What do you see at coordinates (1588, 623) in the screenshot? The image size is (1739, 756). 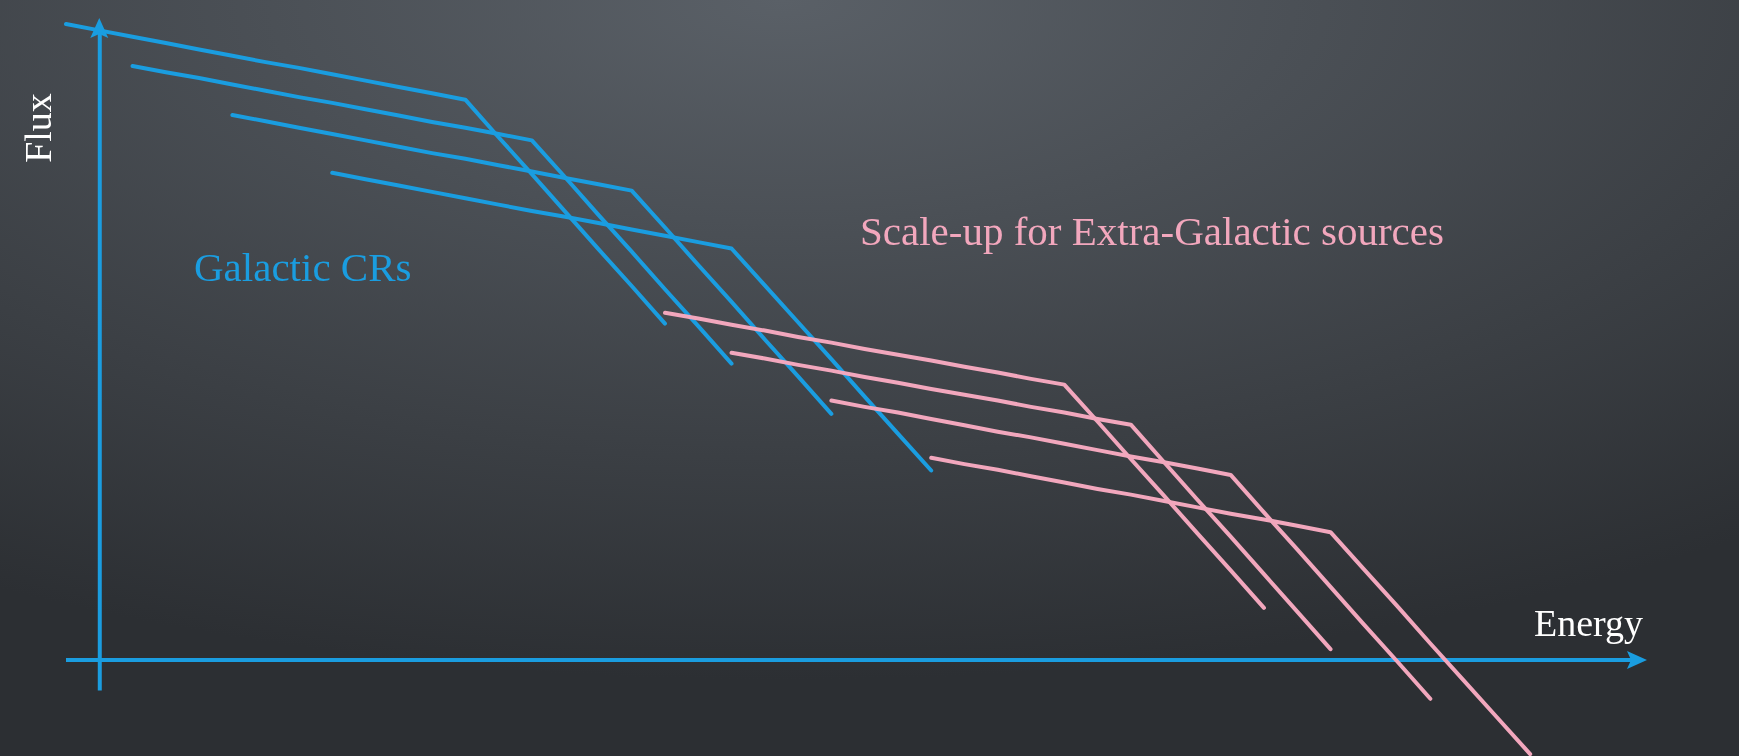 I see `x-axis-title: Energy` at bounding box center [1588, 623].